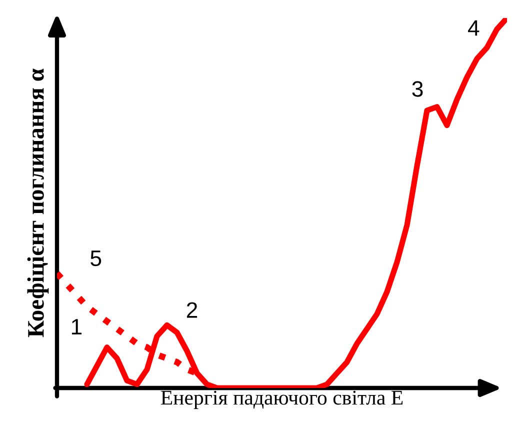 This screenshot has width=513, height=424. What do you see at coordinates (77, 326) in the screenshot?
I see `annotation: 1` at bounding box center [77, 326].